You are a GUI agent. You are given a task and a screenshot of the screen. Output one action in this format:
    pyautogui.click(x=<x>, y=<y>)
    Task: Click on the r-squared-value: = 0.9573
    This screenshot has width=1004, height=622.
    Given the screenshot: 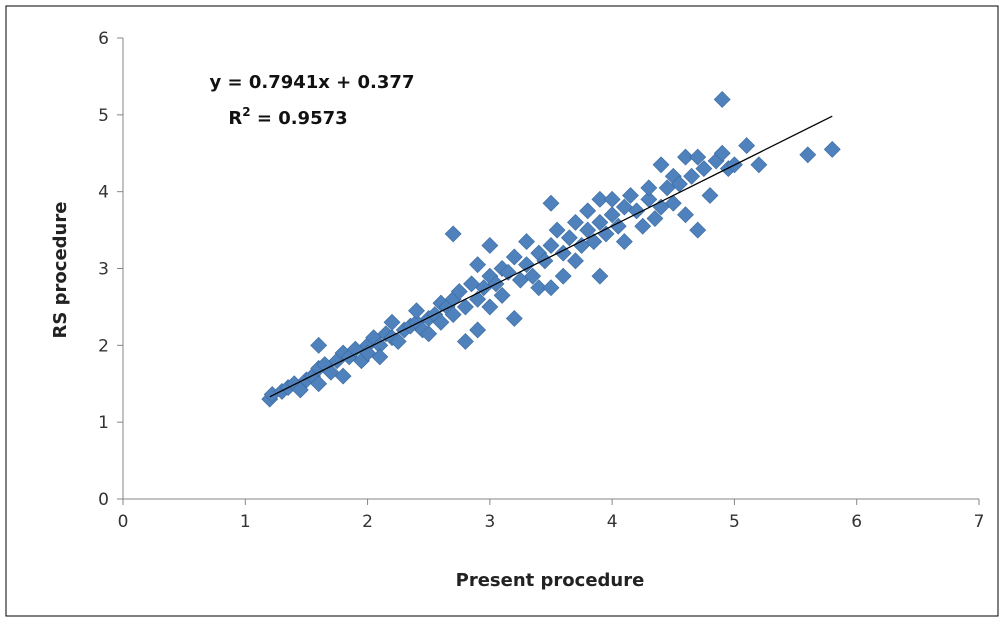 What is the action you would take?
    pyautogui.click(x=299, y=118)
    